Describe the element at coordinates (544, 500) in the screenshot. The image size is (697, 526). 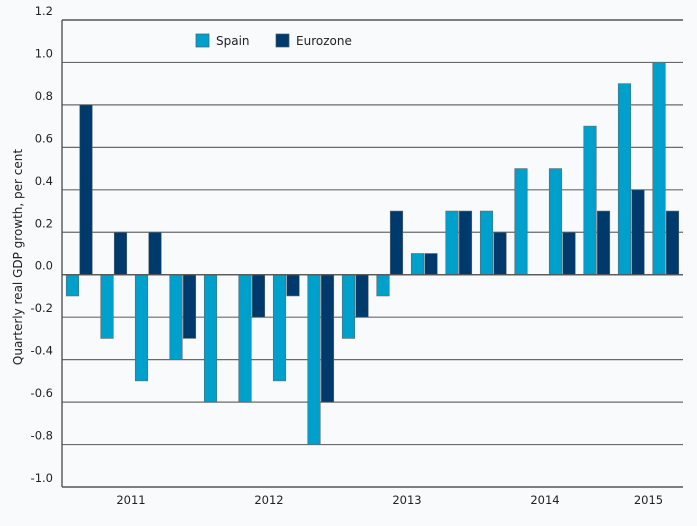
I see `x-tick-label: 2014` at that location.